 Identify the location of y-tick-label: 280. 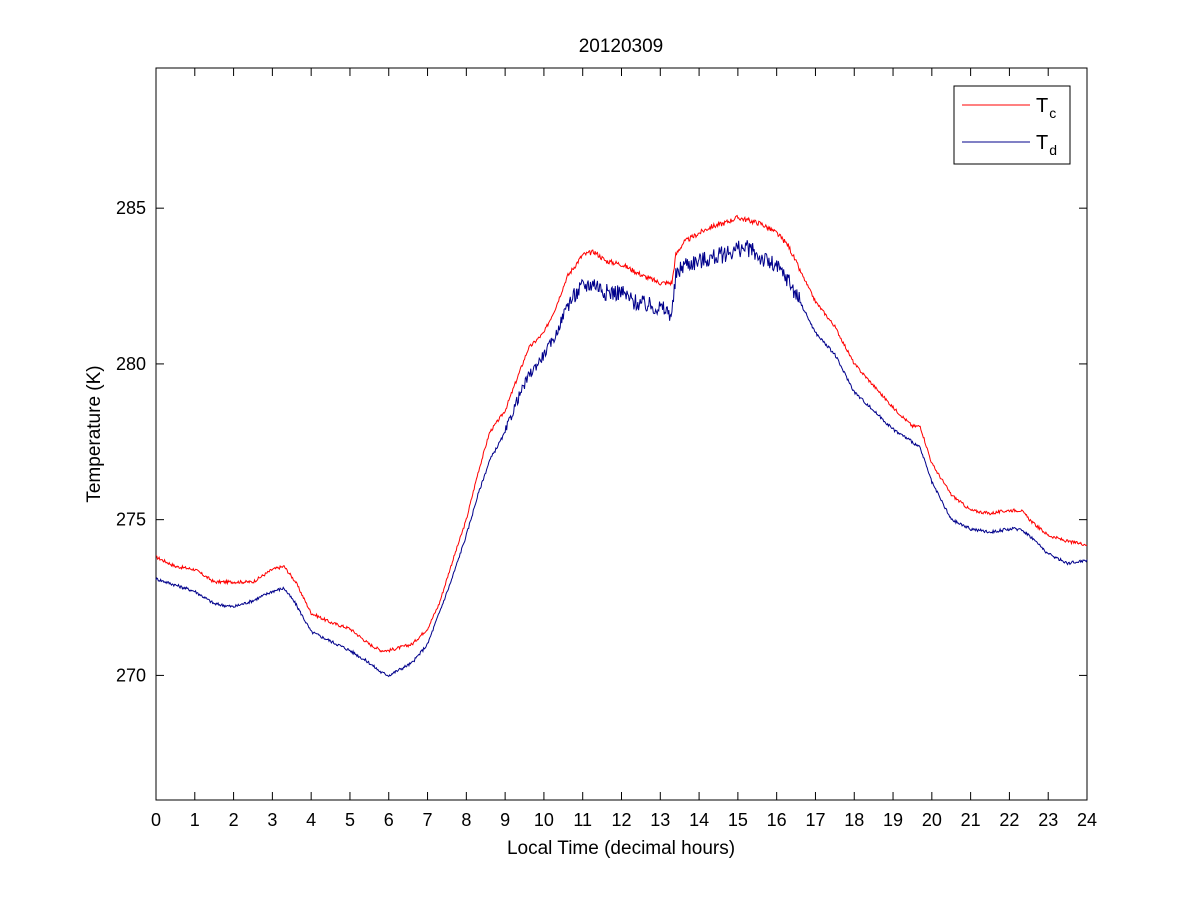
(131, 364).